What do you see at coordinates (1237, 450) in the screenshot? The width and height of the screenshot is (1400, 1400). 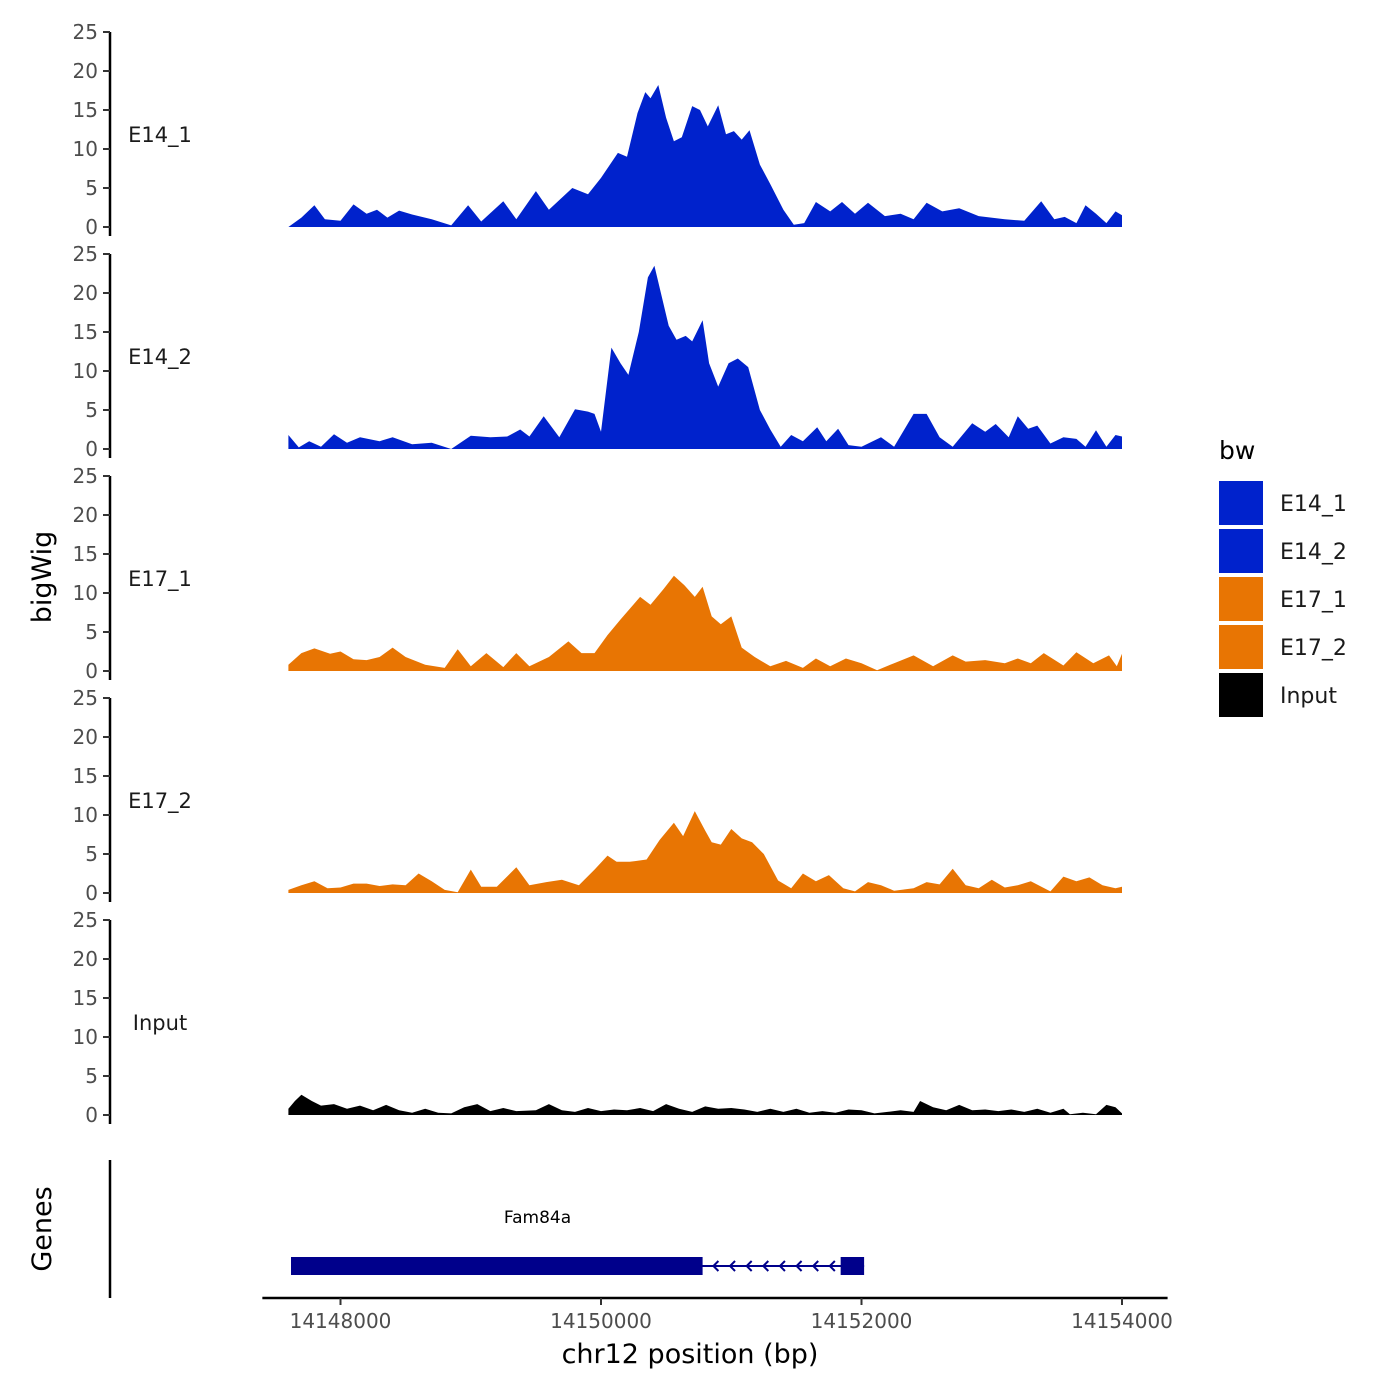 I see `legend-title: bw` at bounding box center [1237, 450].